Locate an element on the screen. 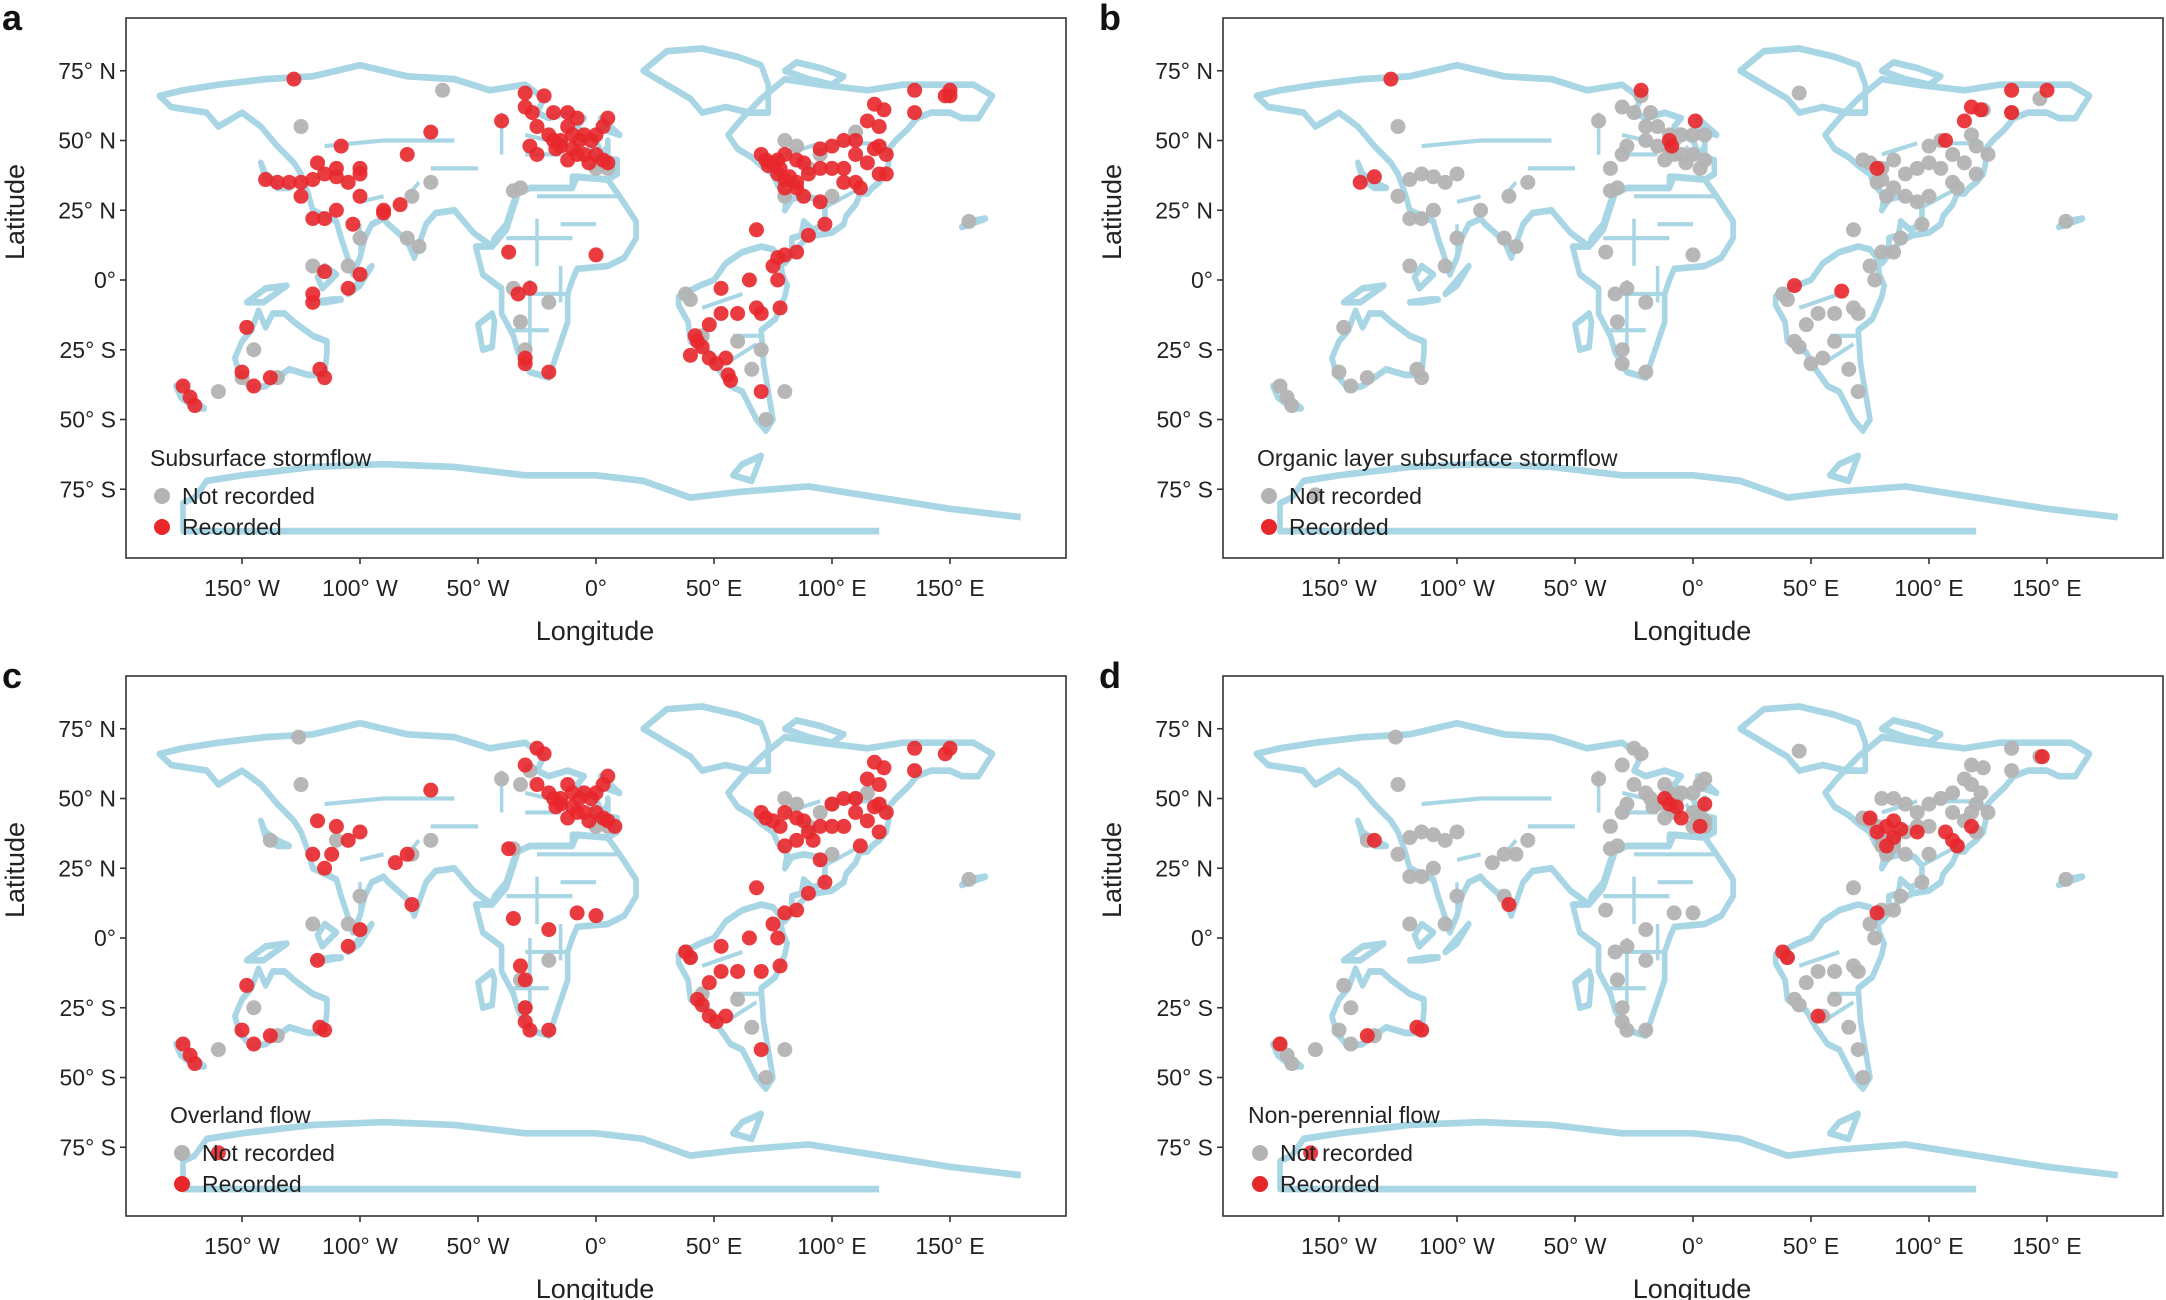  y-tick-label: 50° N is located at coordinates (87, 799).